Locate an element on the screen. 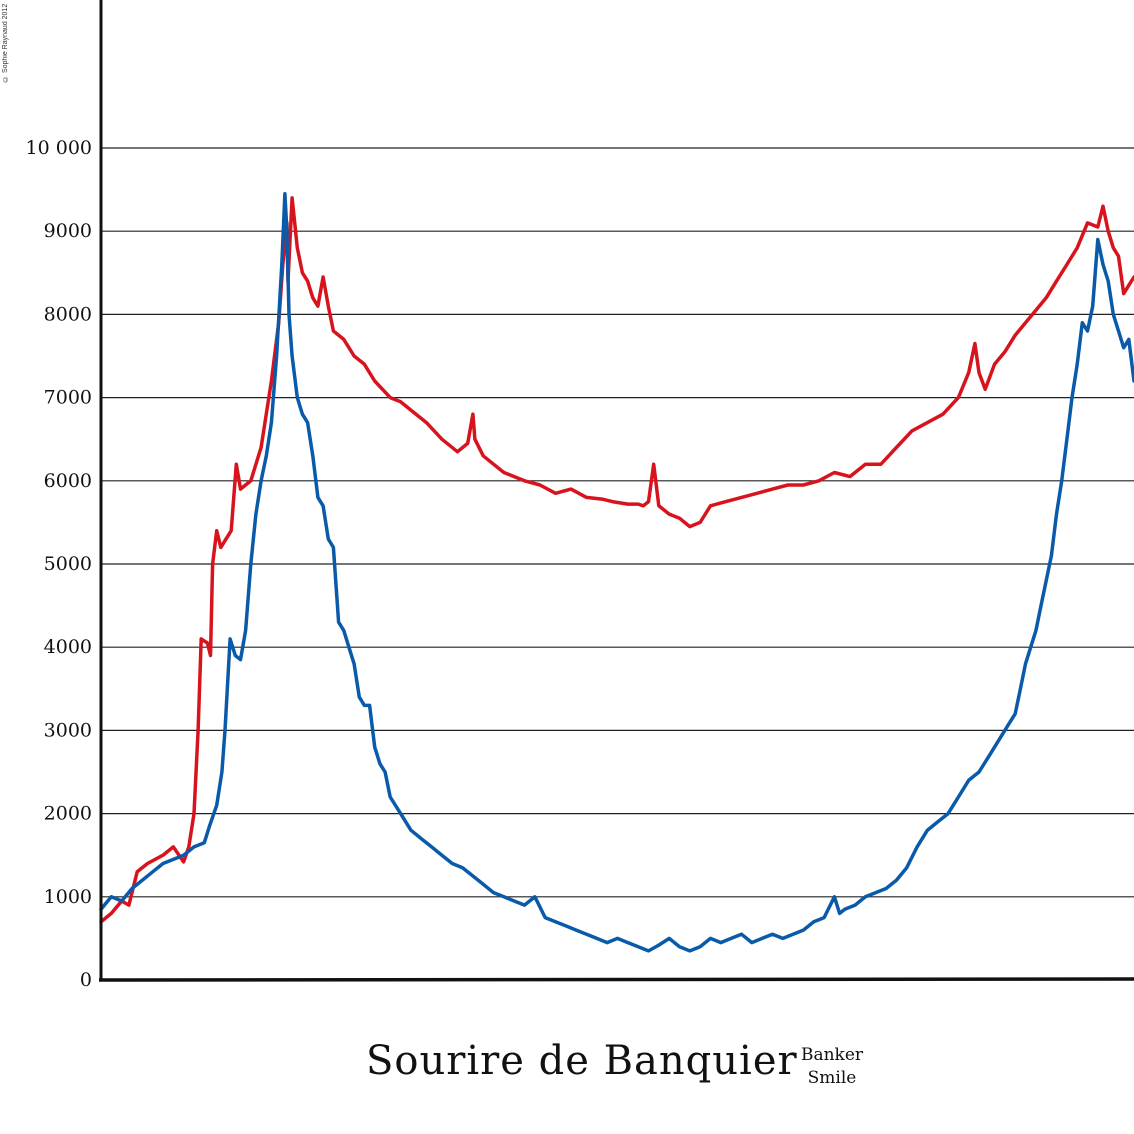 This screenshot has height=1134, width=1134. y-tick-label: 4000 is located at coordinates (68, 647).